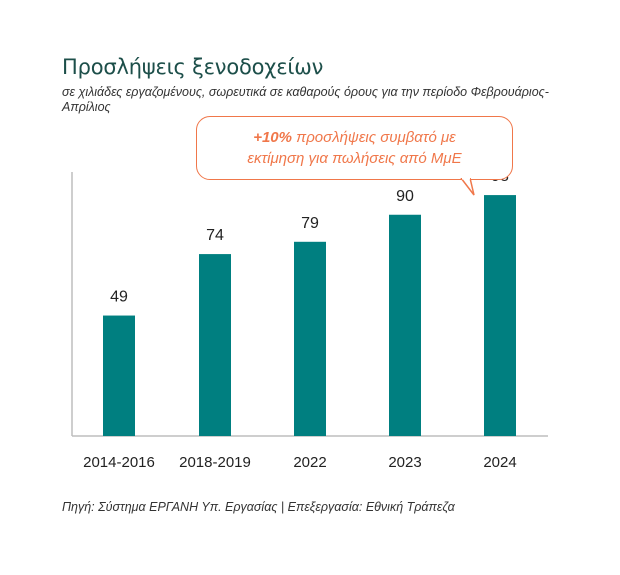 This screenshot has width=620, height=575. Describe the element at coordinates (405, 196) in the screenshot. I see `bar-value-label: 90` at that location.